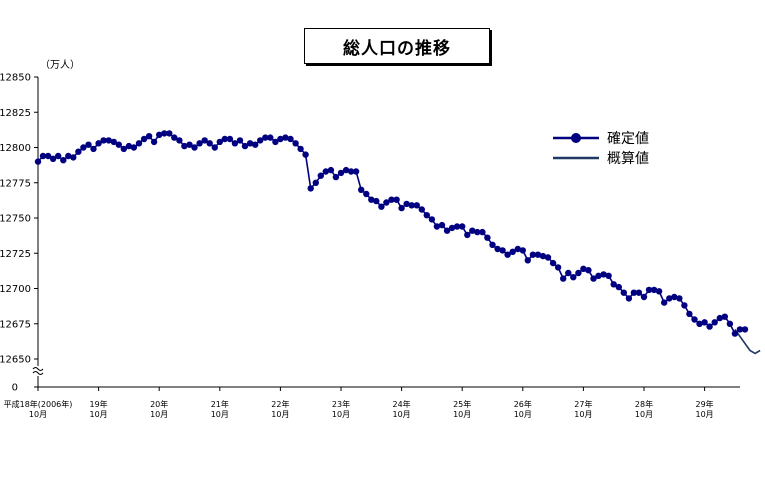 Image resolution: width=765 pixels, height=484 pixels. I want to click on axis-break-mask, so click(38, 371).